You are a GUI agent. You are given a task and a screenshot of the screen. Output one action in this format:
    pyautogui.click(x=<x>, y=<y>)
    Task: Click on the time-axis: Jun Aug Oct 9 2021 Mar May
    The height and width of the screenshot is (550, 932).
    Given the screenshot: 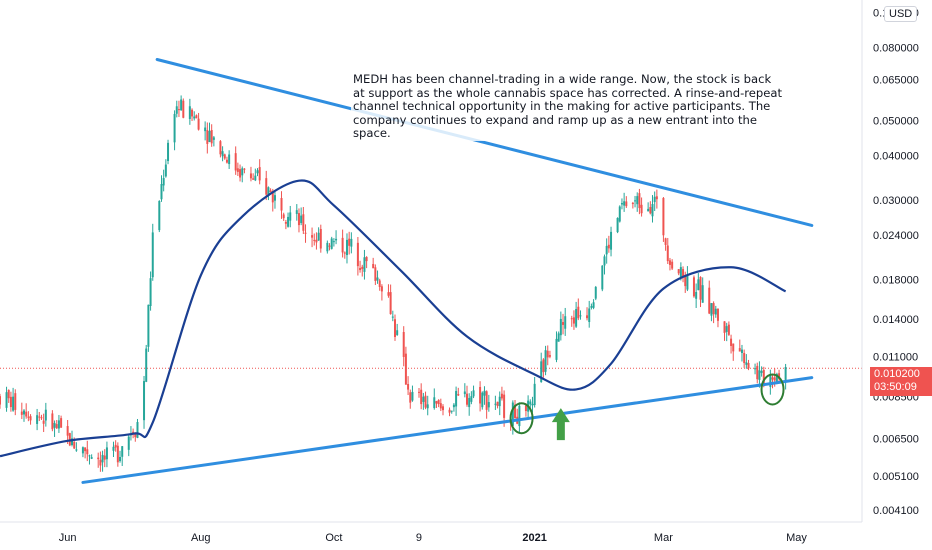 What is the action you would take?
    pyautogui.click(x=433, y=538)
    